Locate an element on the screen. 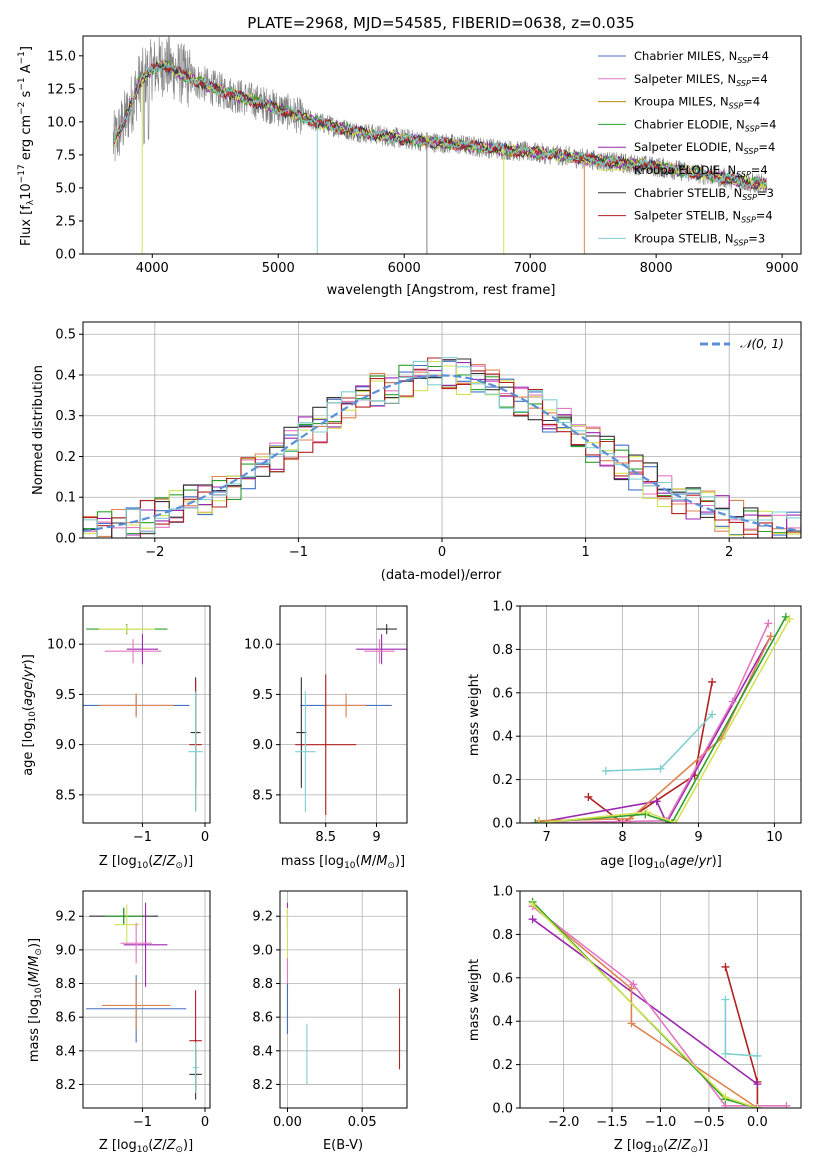 This screenshot has height=1170, width=819. spectrum-lines is located at coordinates (440, 145).